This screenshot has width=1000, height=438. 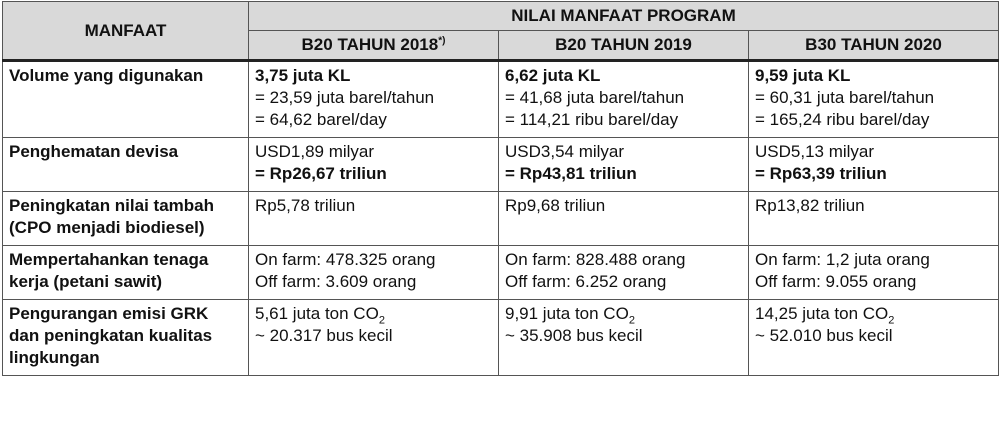 I want to click on emission-value: 5,61 juta ton CO, so click(x=317, y=313).